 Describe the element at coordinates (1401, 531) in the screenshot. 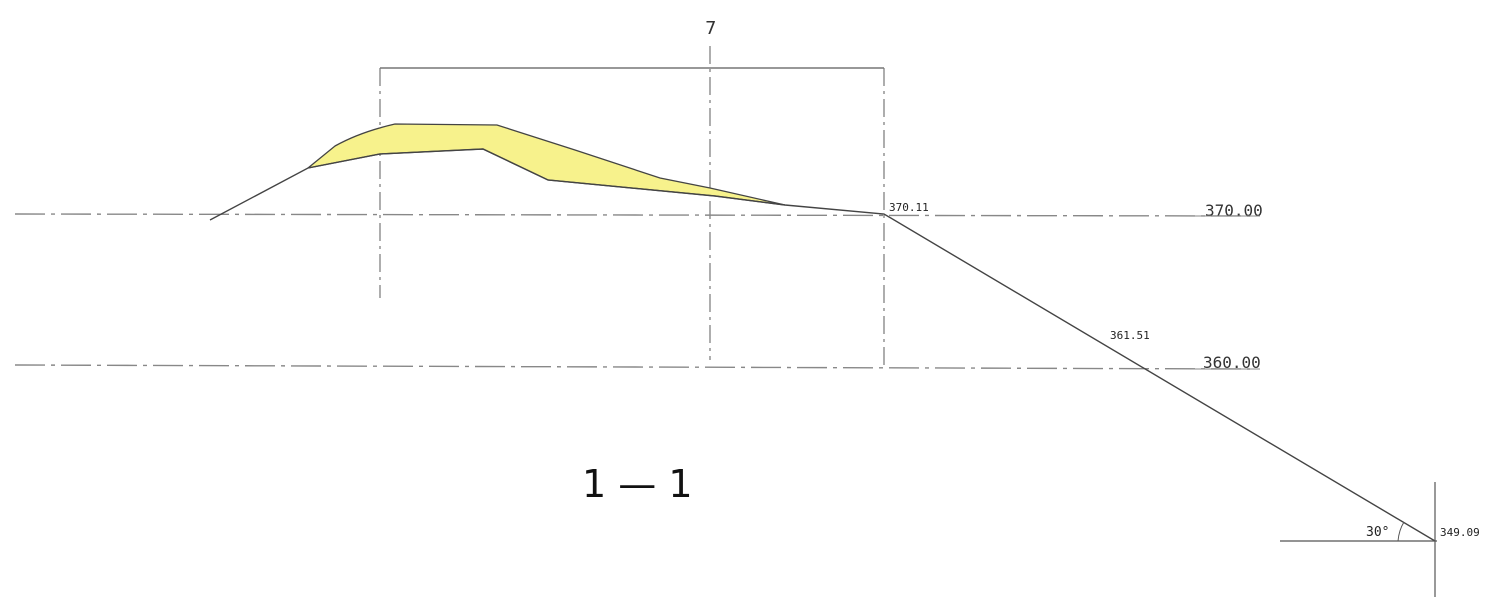

I see `angle-arc` at that location.